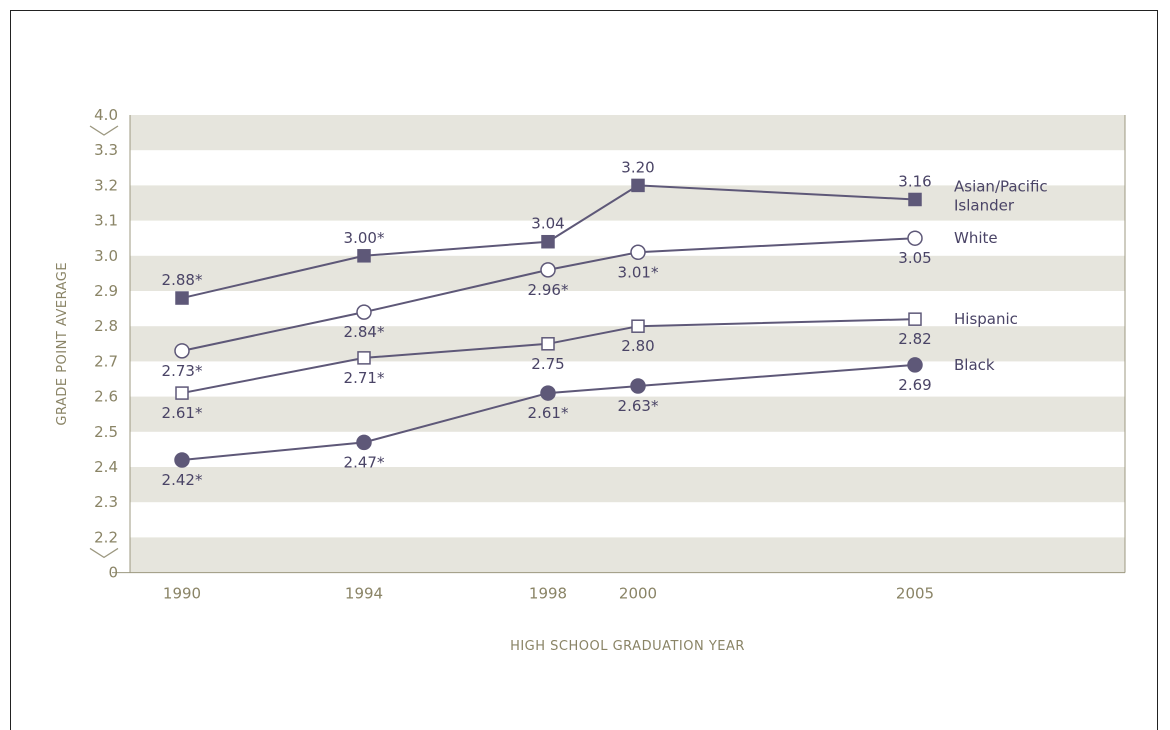  What do you see at coordinates (364, 238) in the screenshot?
I see `data-label: 3.00*` at bounding box center [364, 238].